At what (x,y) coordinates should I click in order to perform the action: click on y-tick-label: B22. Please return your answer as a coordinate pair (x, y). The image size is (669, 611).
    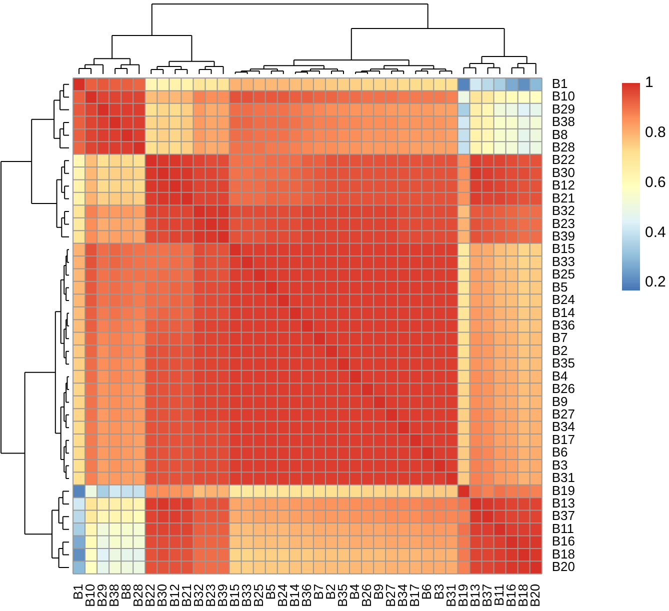
    Looking at the image, I should click on (564, 160).